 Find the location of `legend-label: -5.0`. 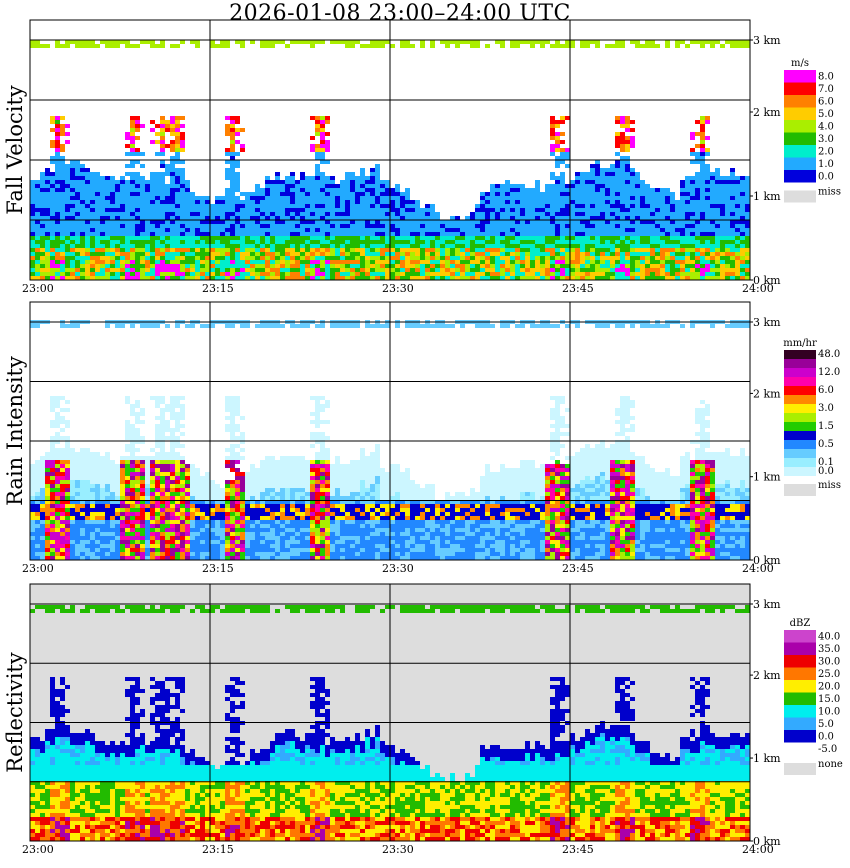

legend-label: -5.0 is located at coordinates (827, 749).